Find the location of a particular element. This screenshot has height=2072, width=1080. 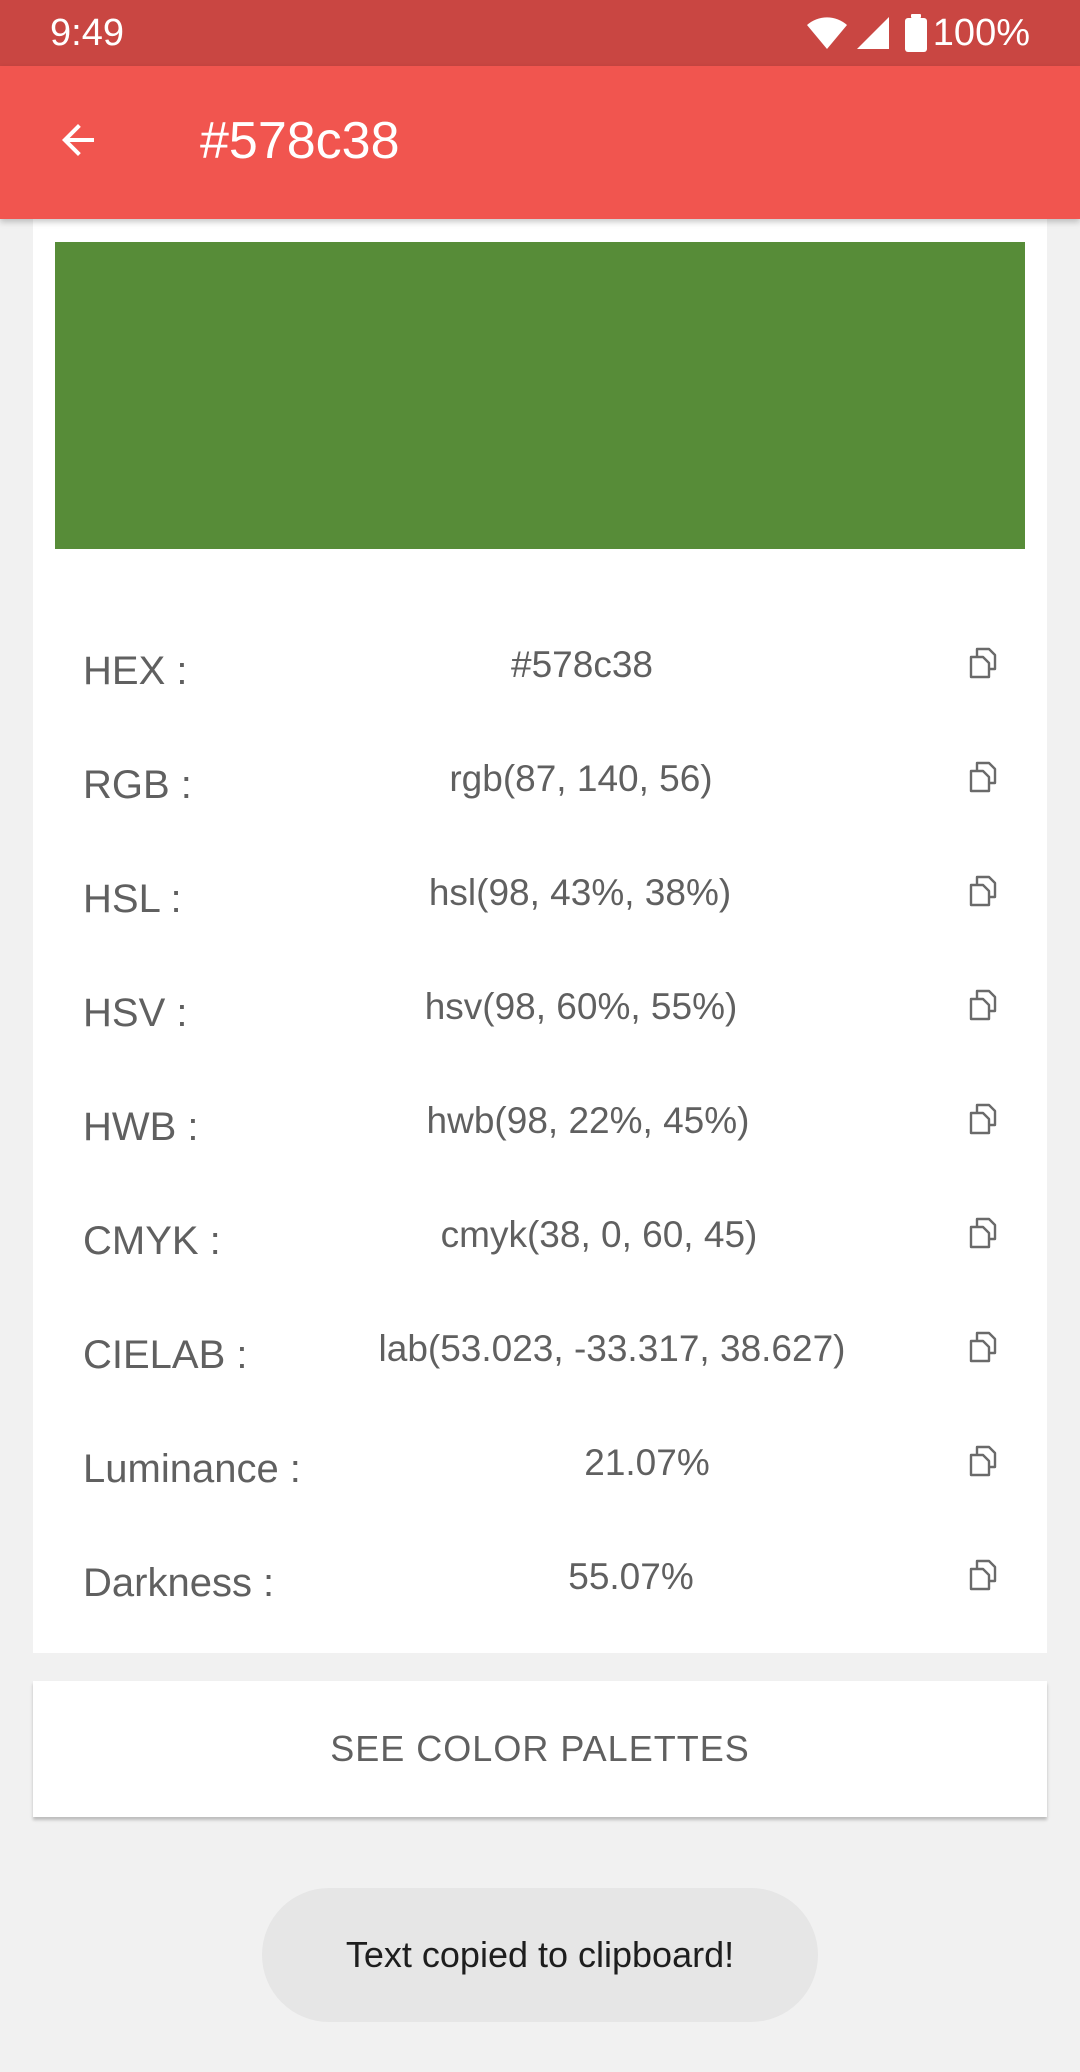

row-value: cmyk(38, 0, 60, 45) is located at coordinates (599, 1234).